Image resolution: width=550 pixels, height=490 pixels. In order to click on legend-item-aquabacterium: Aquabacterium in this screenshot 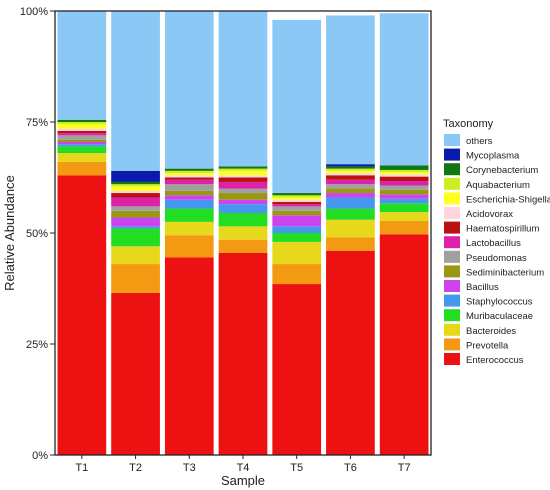, I will do `click(487, 184)`.